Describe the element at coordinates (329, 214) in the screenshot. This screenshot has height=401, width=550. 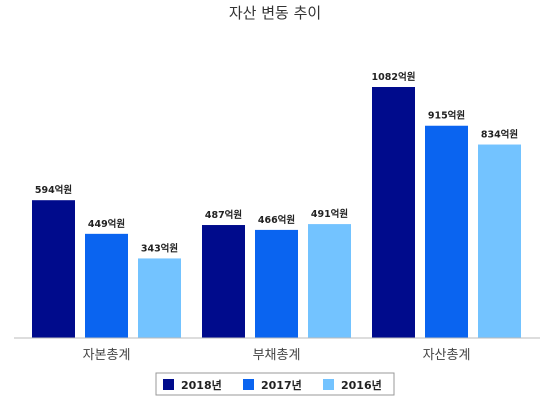
I see `value-label: 491억원` at that location.